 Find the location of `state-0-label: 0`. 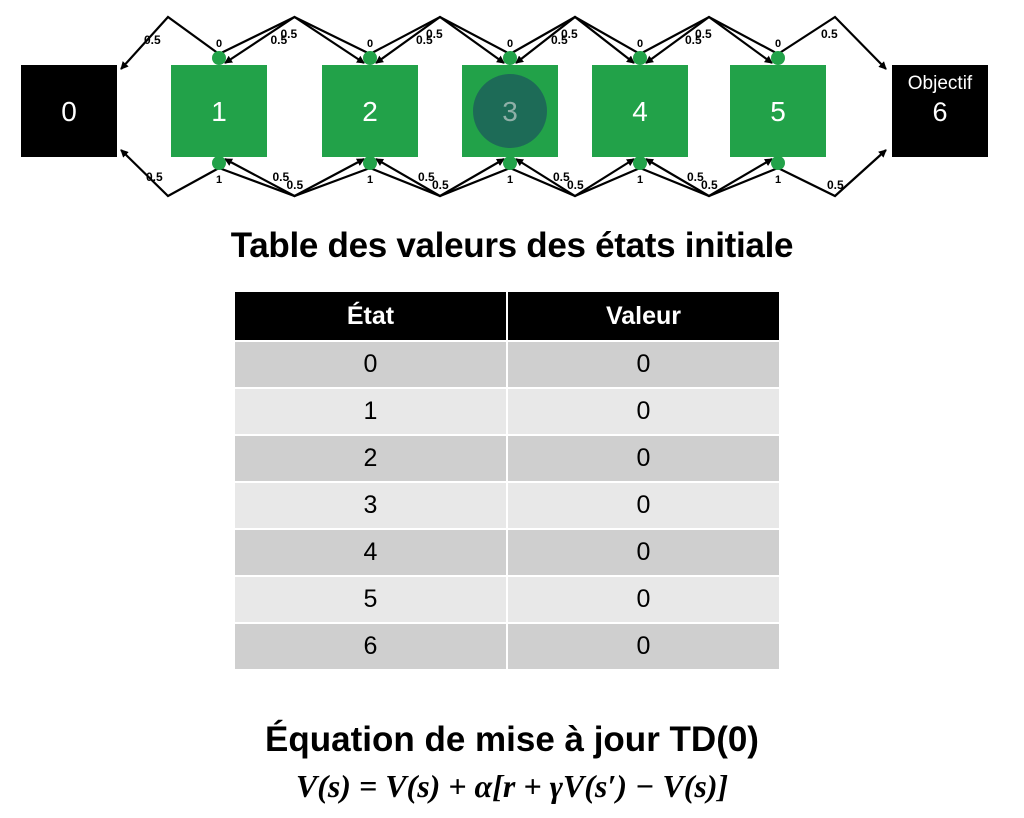

state-0-label: 0 is located at coordinates (69, 111).